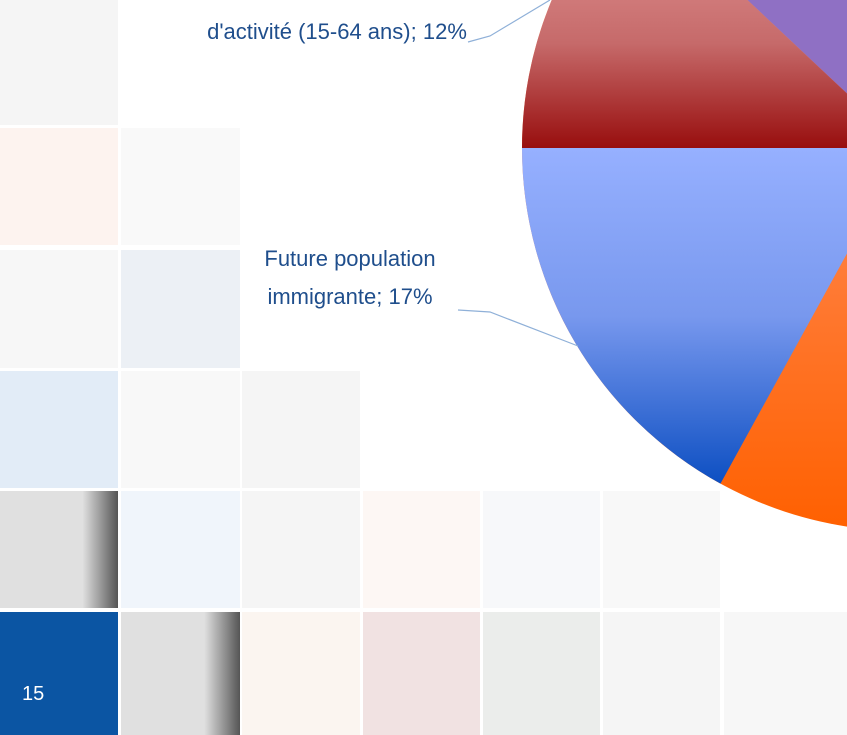 Image resolution: width=847 pixels, height=735 pixels. Describe the element at coordinates (684, 74) in the screenshot. I see `pie-slice` at that location.